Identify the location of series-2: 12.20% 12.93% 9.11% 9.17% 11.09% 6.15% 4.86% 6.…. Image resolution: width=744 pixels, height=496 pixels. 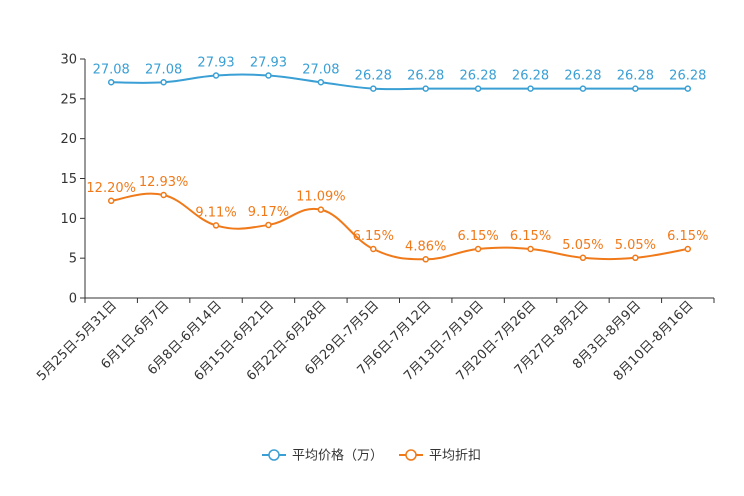
(397, 219).